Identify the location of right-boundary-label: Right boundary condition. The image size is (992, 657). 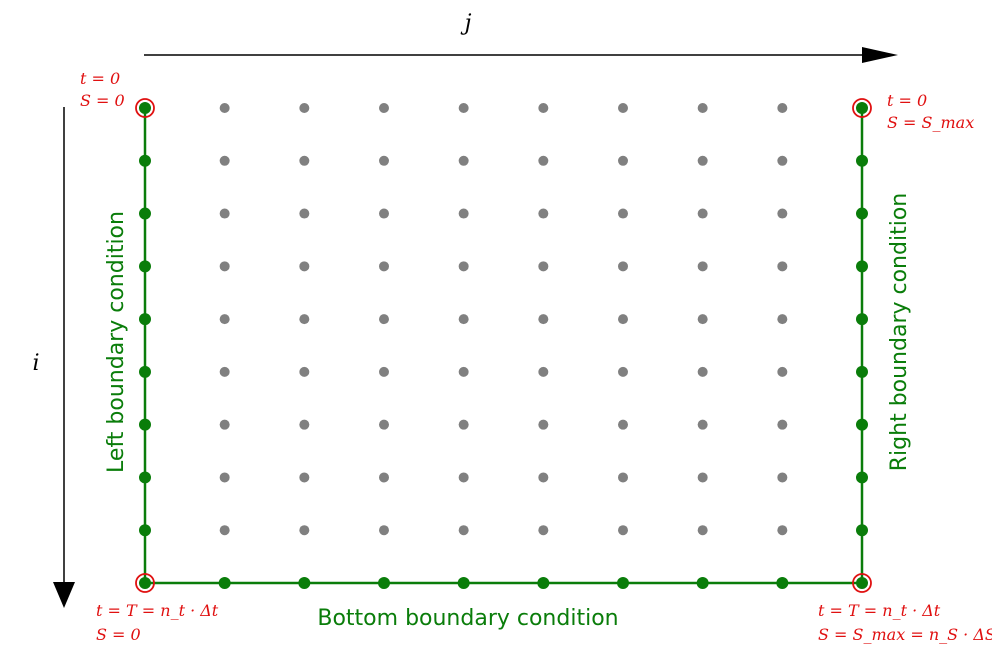
(899, 332).